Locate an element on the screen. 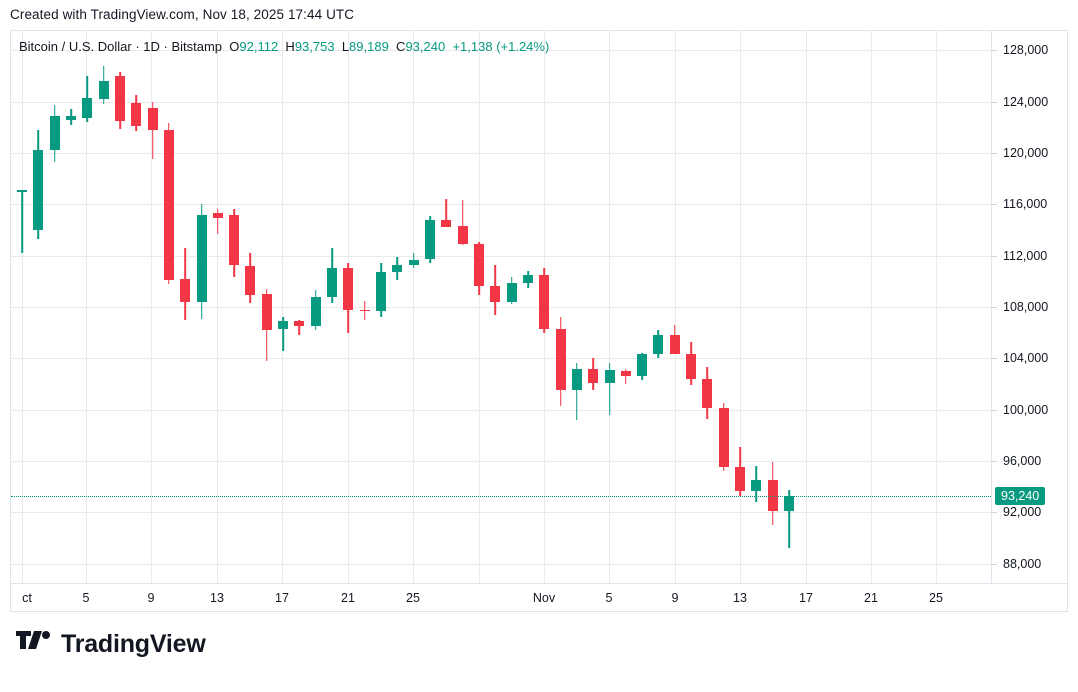  price-axis-label: 112,000 is located at coordinates (1025, 255).